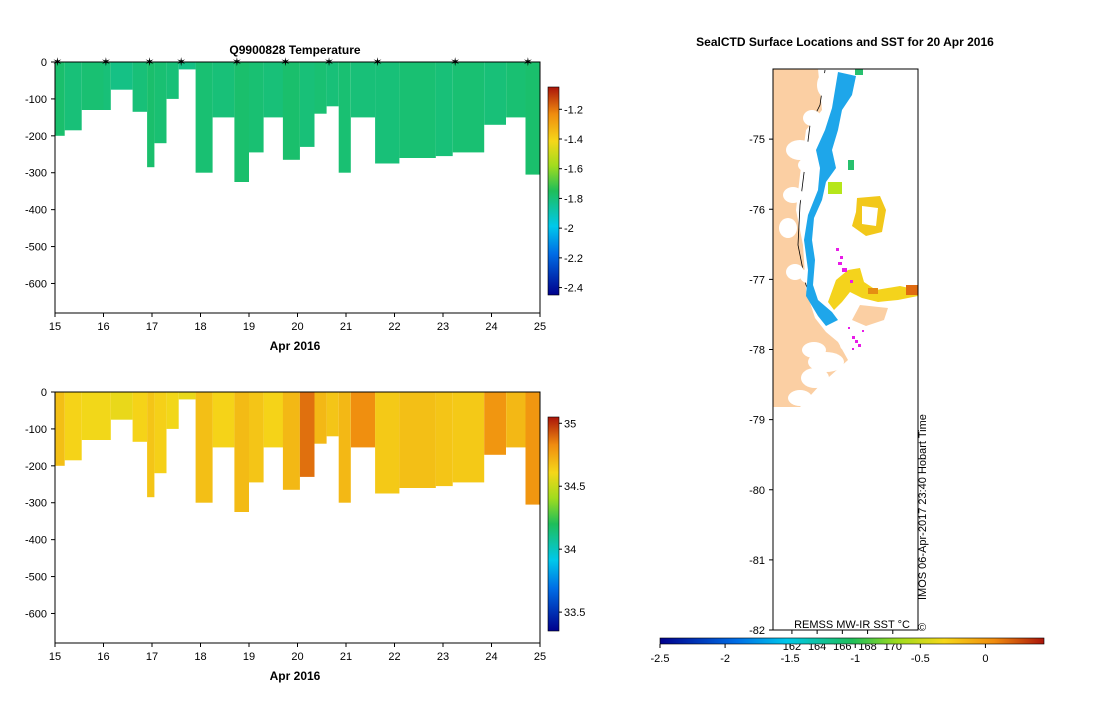 The height and width of the screenshot is (705, 1099). Describe the element at coordinates (572, 518) in the screenshot. I see `salinity-colorbar-ticks: 35 34.5 34 33.5` at that location.